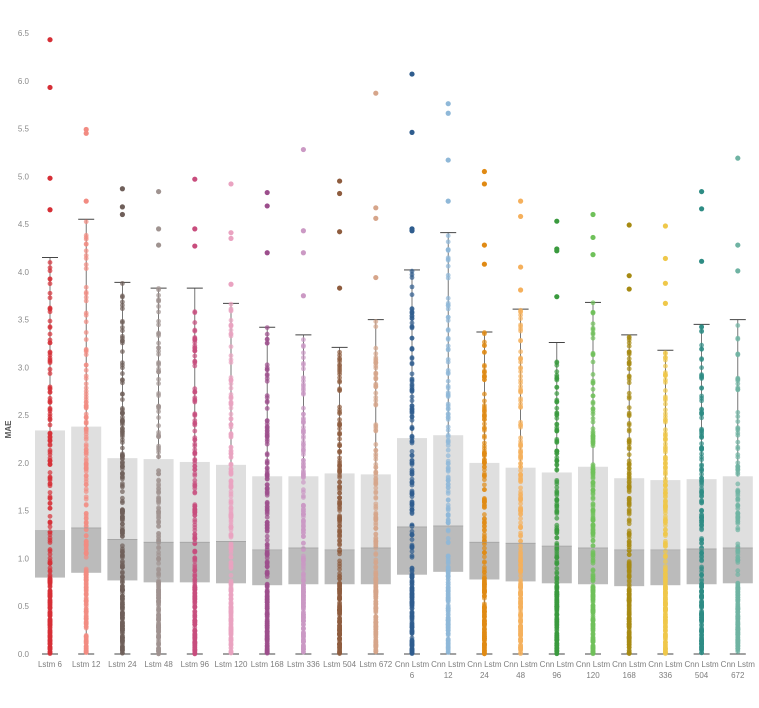 This screenshot has width=759, height=708. I want to click on y-tick-label: 4.5, so click(24, 224).